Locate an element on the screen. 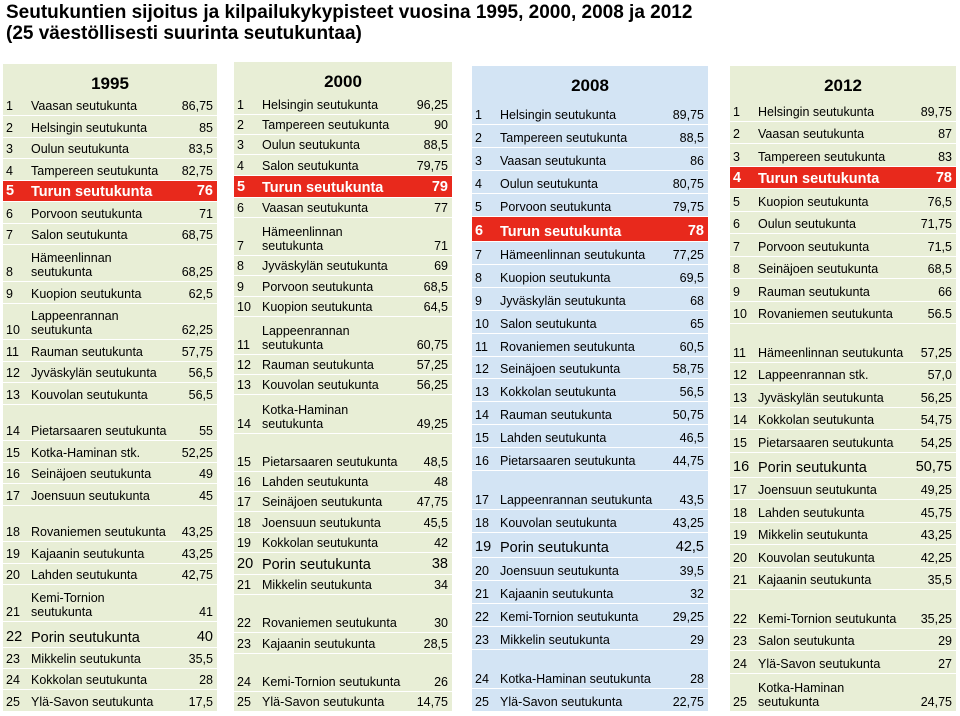 This screenshot has height=716, width=960. score: 35,25 is located at coordinates (936, 618).